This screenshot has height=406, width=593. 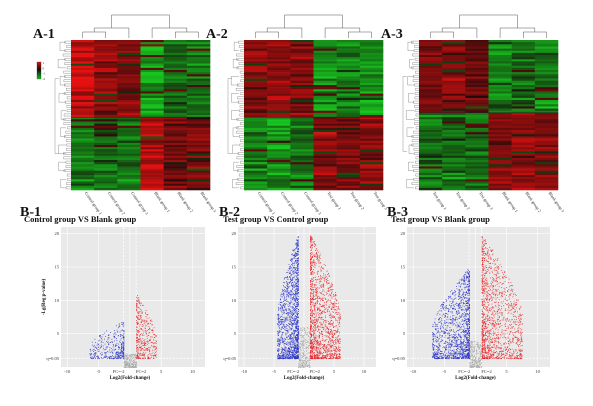 I want to click on column-label: Control group 2, so click(x=116, y=203).